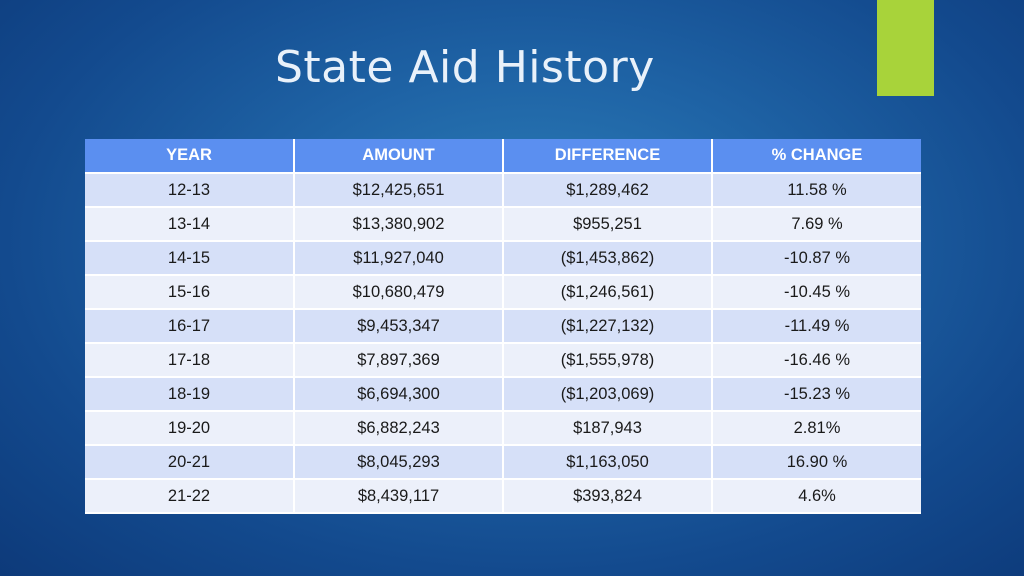  I want to click on cell-percent-change: 11.58 %, so click(816, 190).